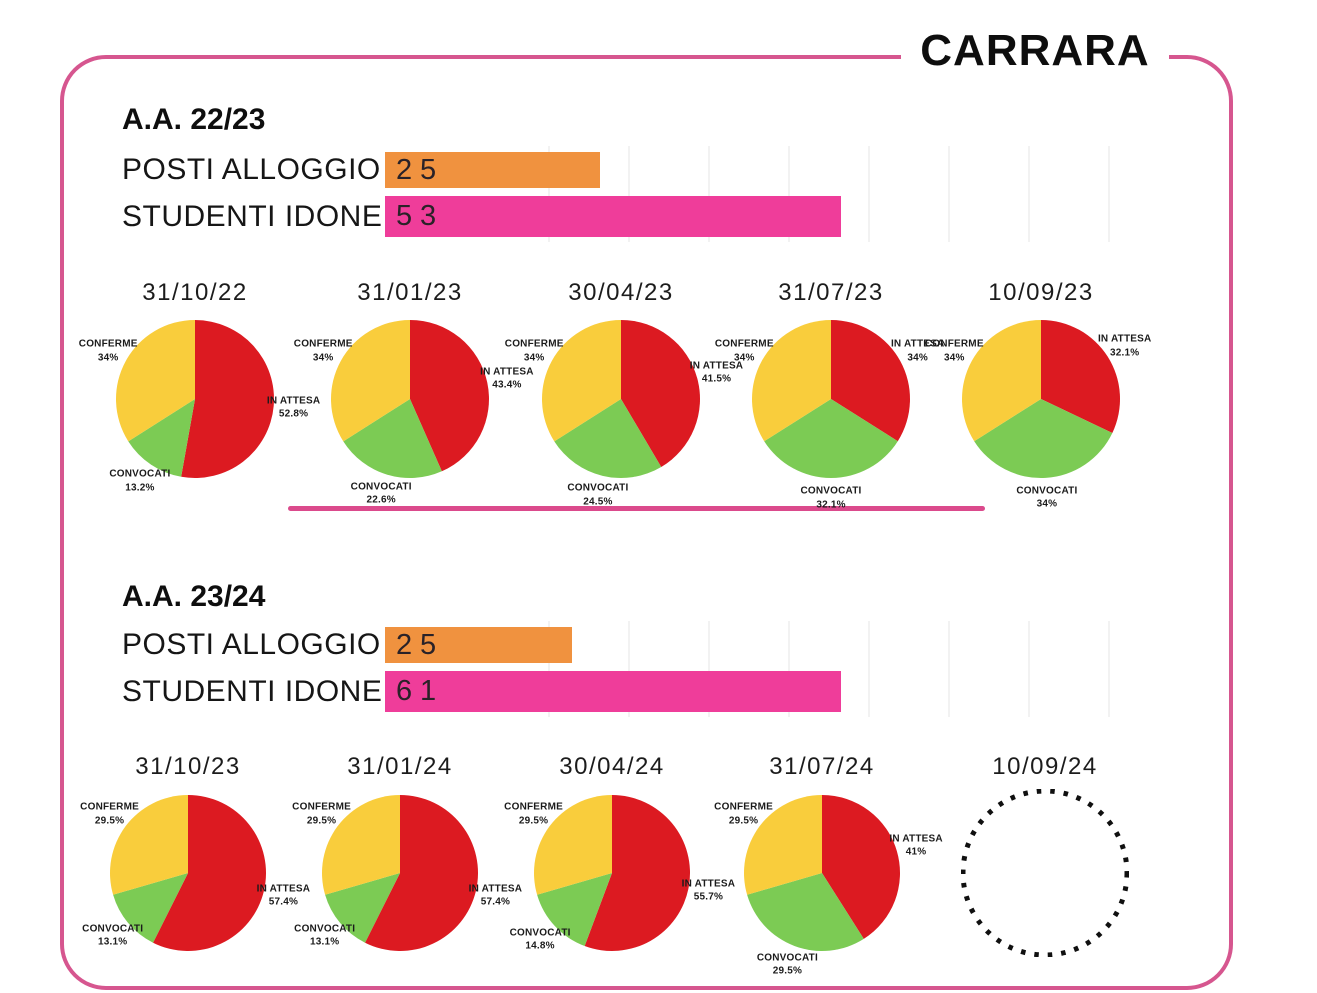  I want to click on pie-slice-label: IN ATTESA 55.7%, so click(708, 890).